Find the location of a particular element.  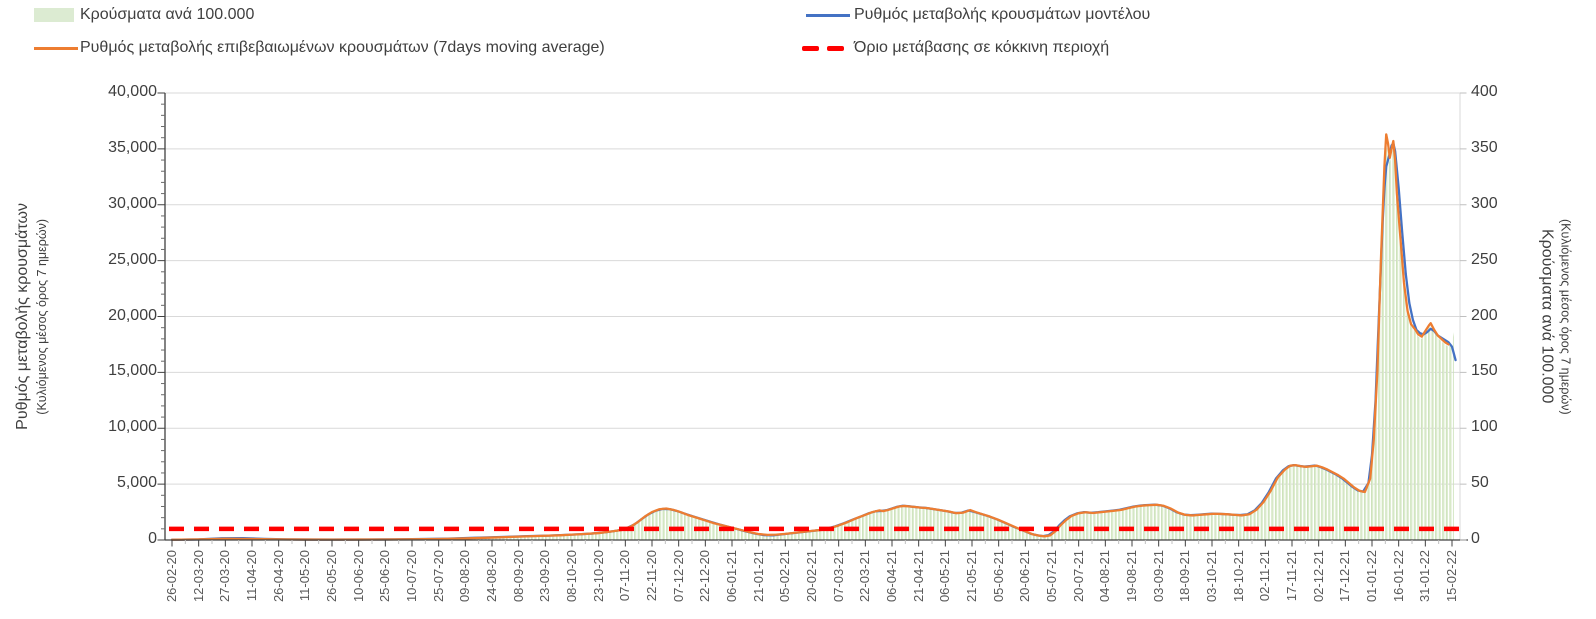

x-tick-label: 06-05-21 is located at coordinates (945, 576).